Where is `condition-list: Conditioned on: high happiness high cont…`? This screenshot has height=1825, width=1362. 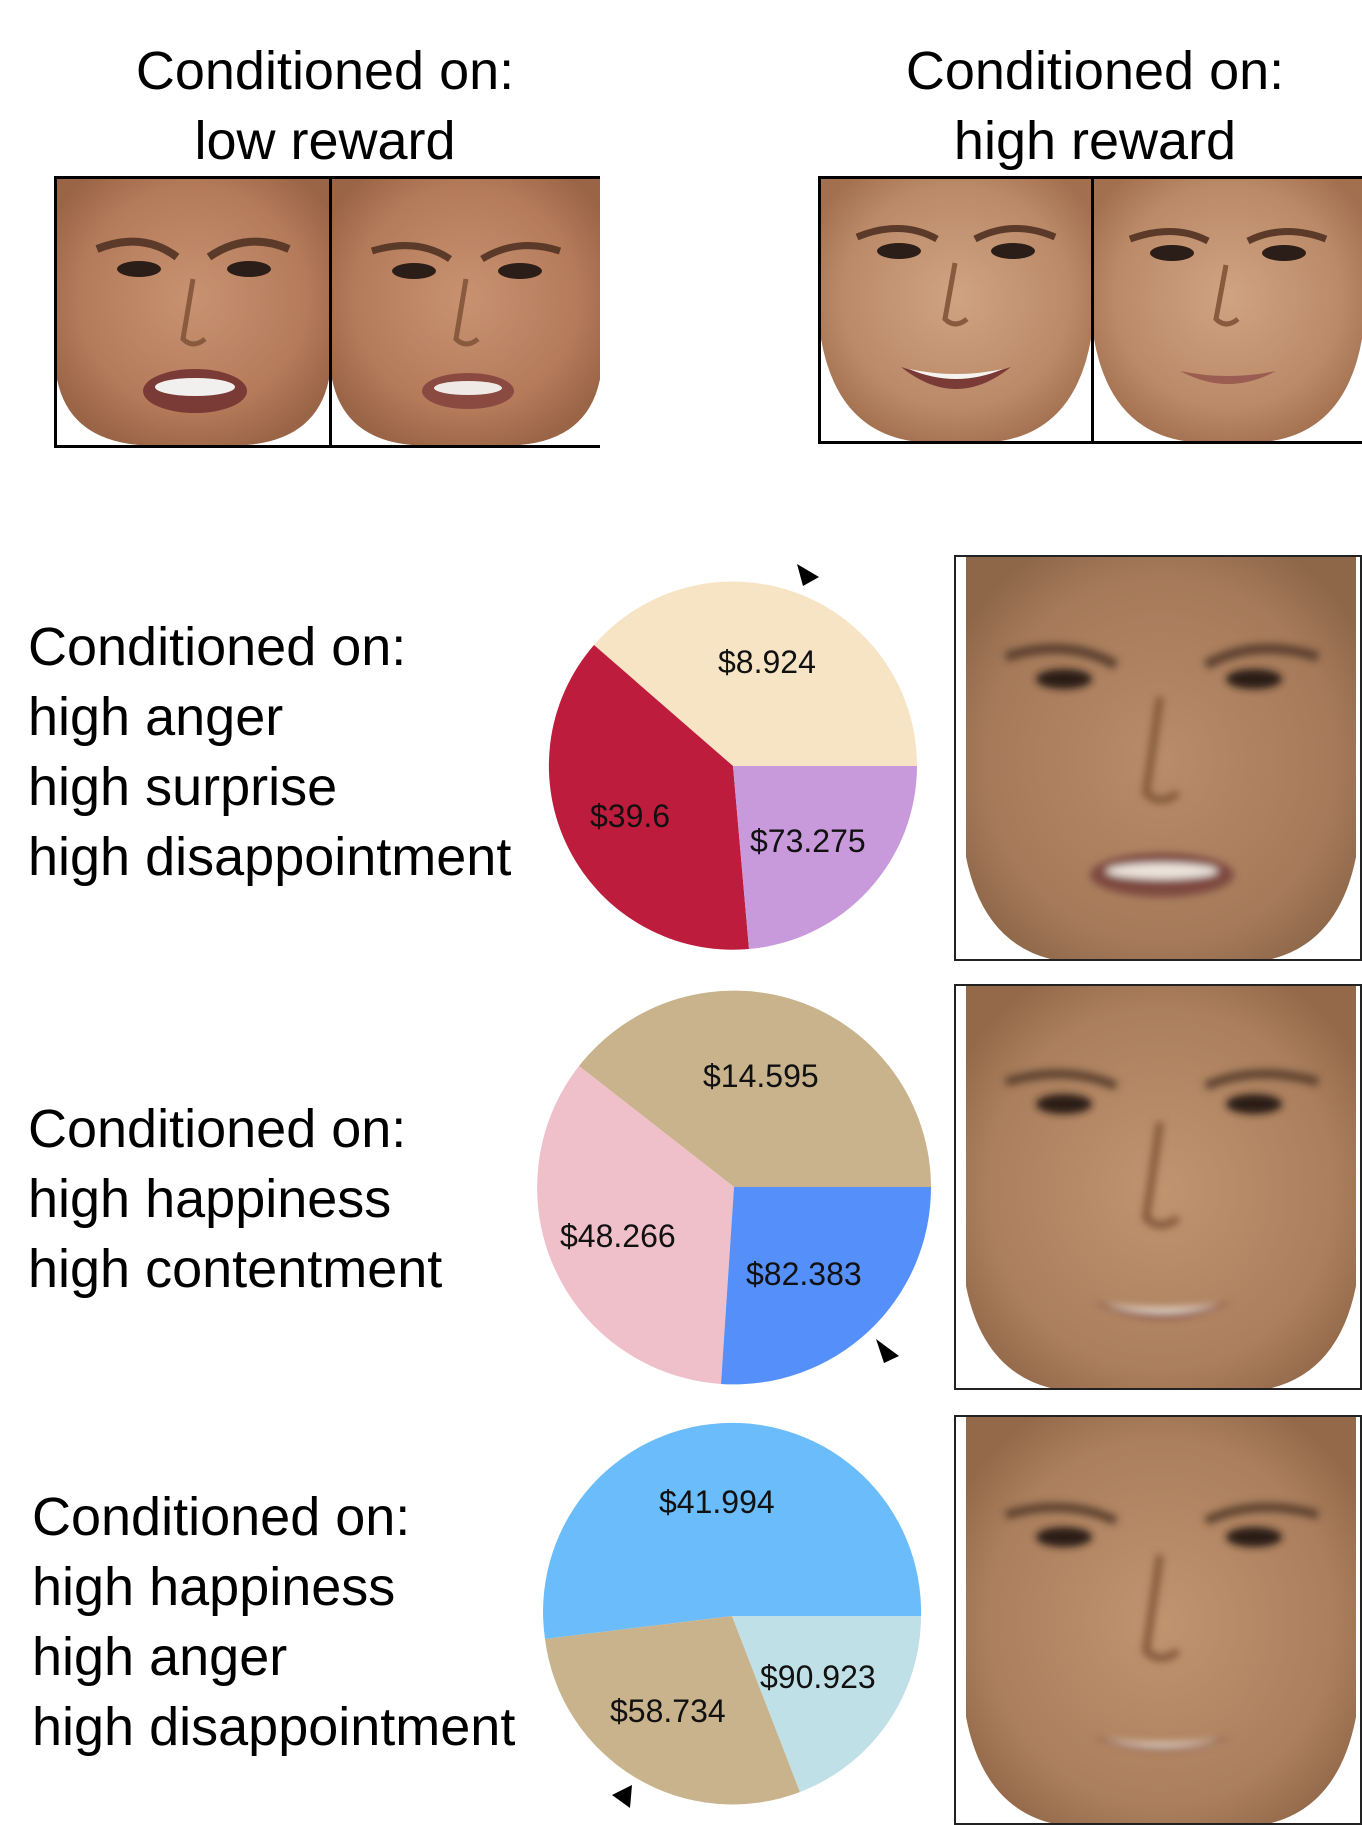
condition-list: Conditioned on: high happiness high cont… is located at coordinates (235, 1199).